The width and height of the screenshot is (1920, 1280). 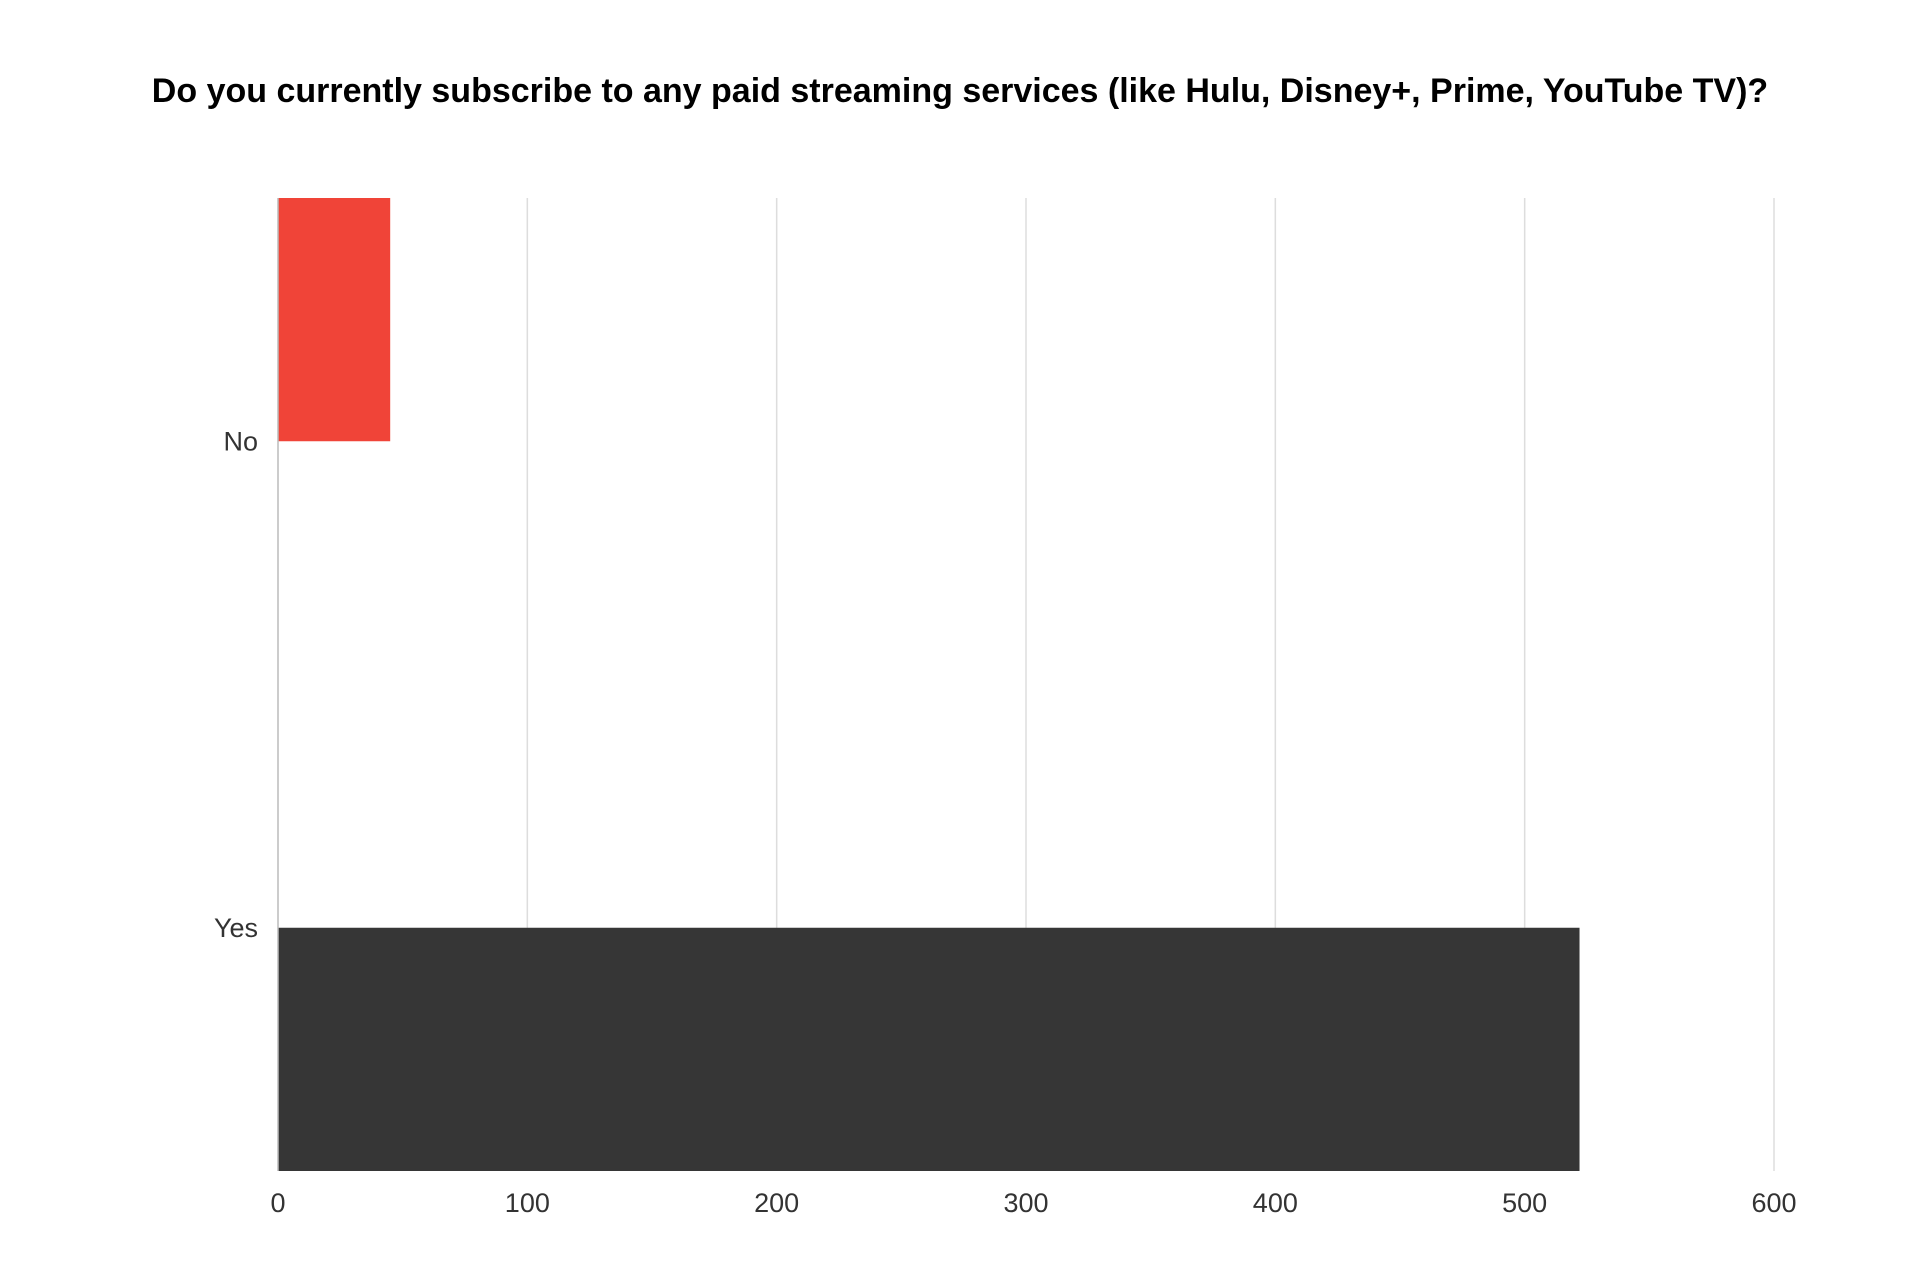 I want to click on x-tick-label-600: 600, so click(x=1773, y=1203).